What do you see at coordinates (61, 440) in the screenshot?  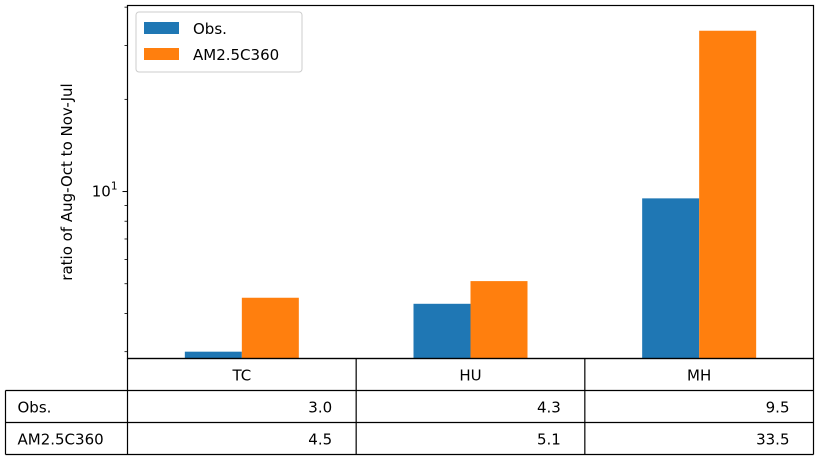 I see `table-row-label: AM2.5C360` at bounding box center [61, 440].